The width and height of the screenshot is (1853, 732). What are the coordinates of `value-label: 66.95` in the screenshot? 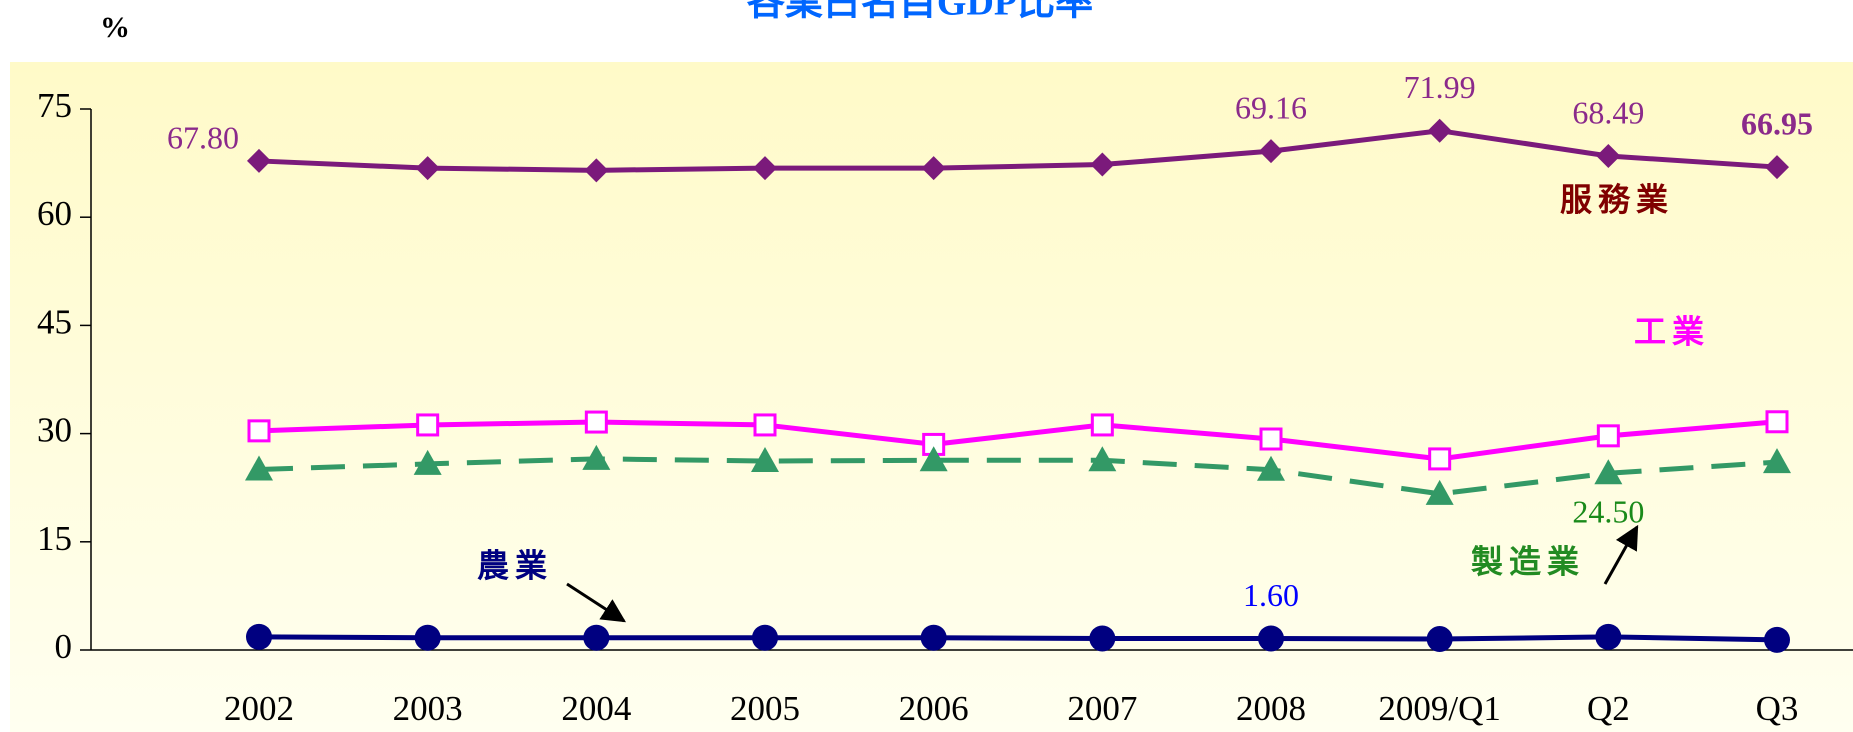 It's located at (1777, 123).